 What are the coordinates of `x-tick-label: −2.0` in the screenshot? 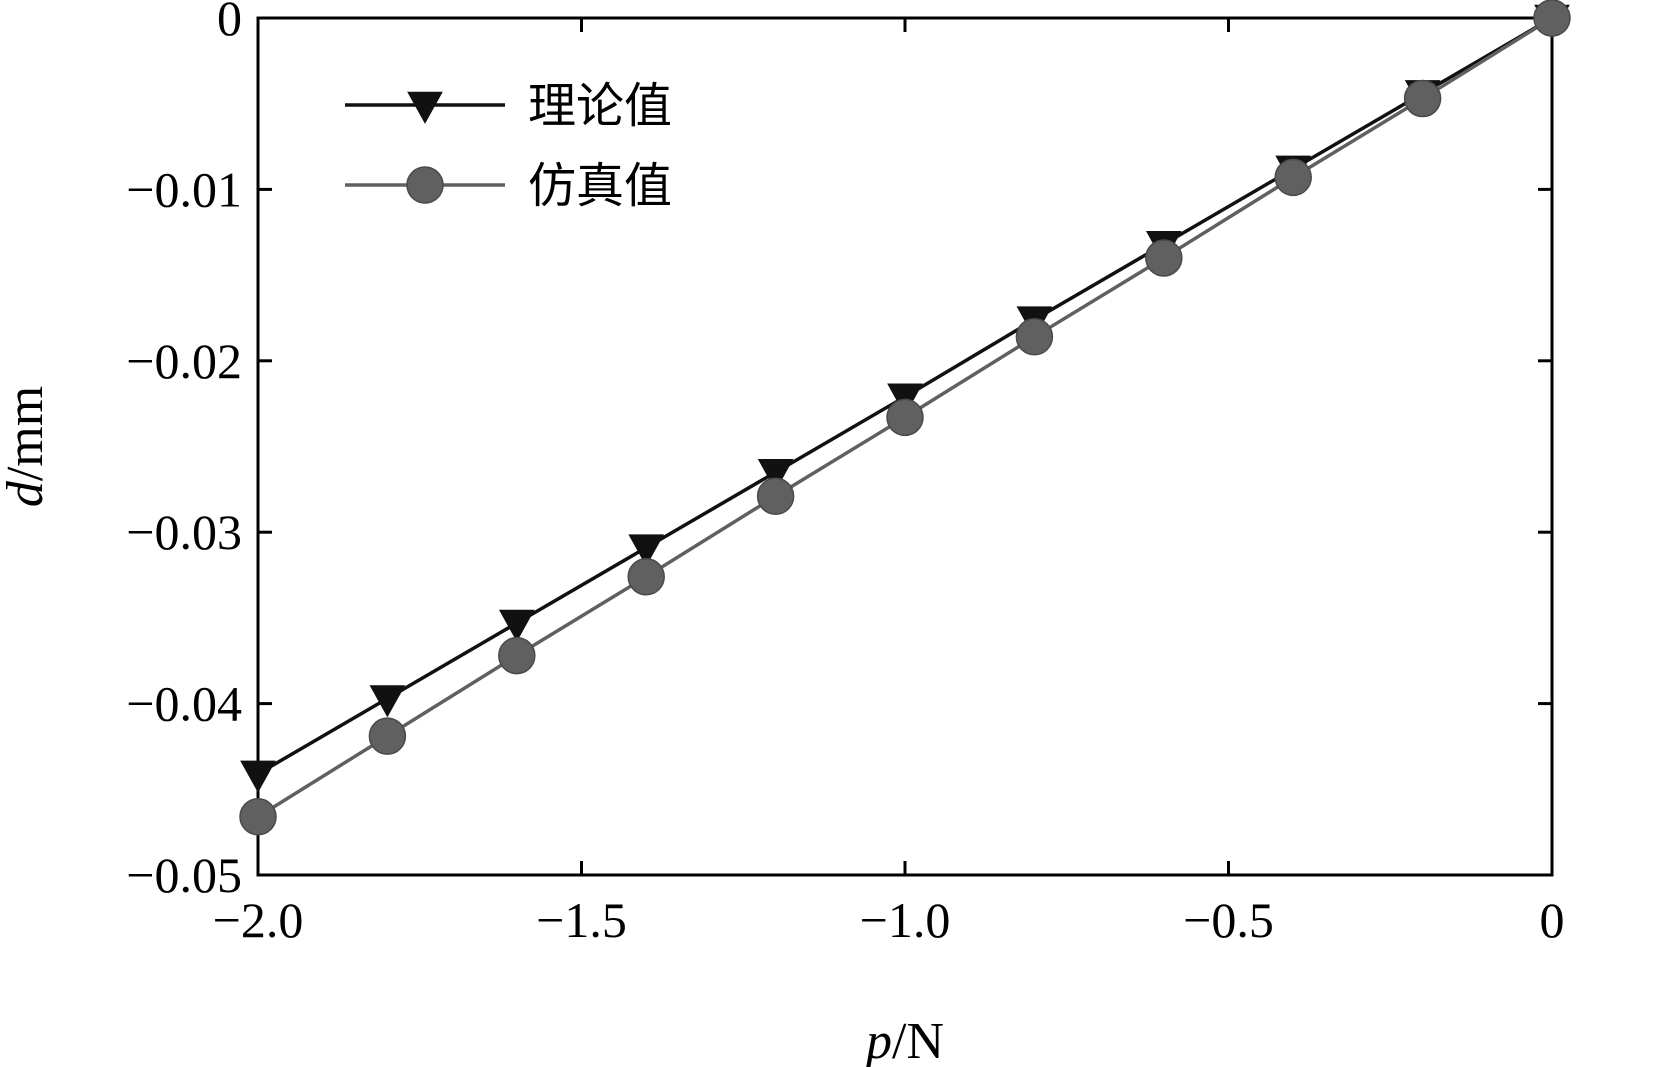 It's located at (258, 920).